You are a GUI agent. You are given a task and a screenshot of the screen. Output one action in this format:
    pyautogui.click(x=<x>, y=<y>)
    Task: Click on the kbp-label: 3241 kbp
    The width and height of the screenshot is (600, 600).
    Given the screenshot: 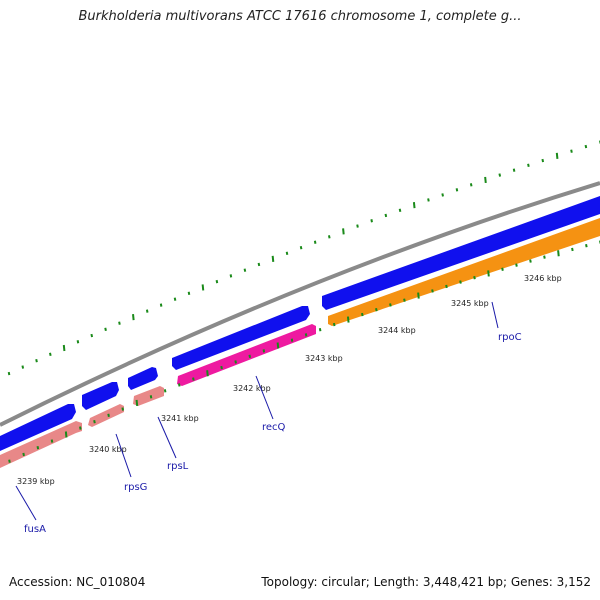 What is the action you would take?
    pyautogui.click(x=180, y=418)
    